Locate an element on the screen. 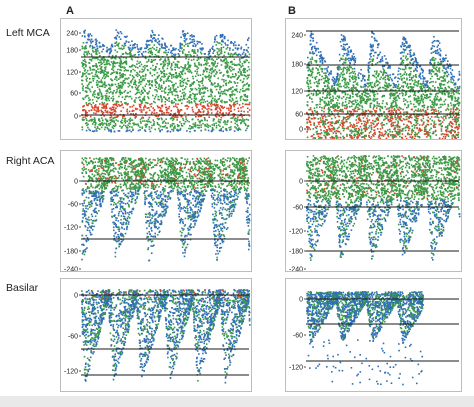 This screenshot has width=474, height=407. row-label-right-aca: Right ACA is located at coordinates (30, 161).